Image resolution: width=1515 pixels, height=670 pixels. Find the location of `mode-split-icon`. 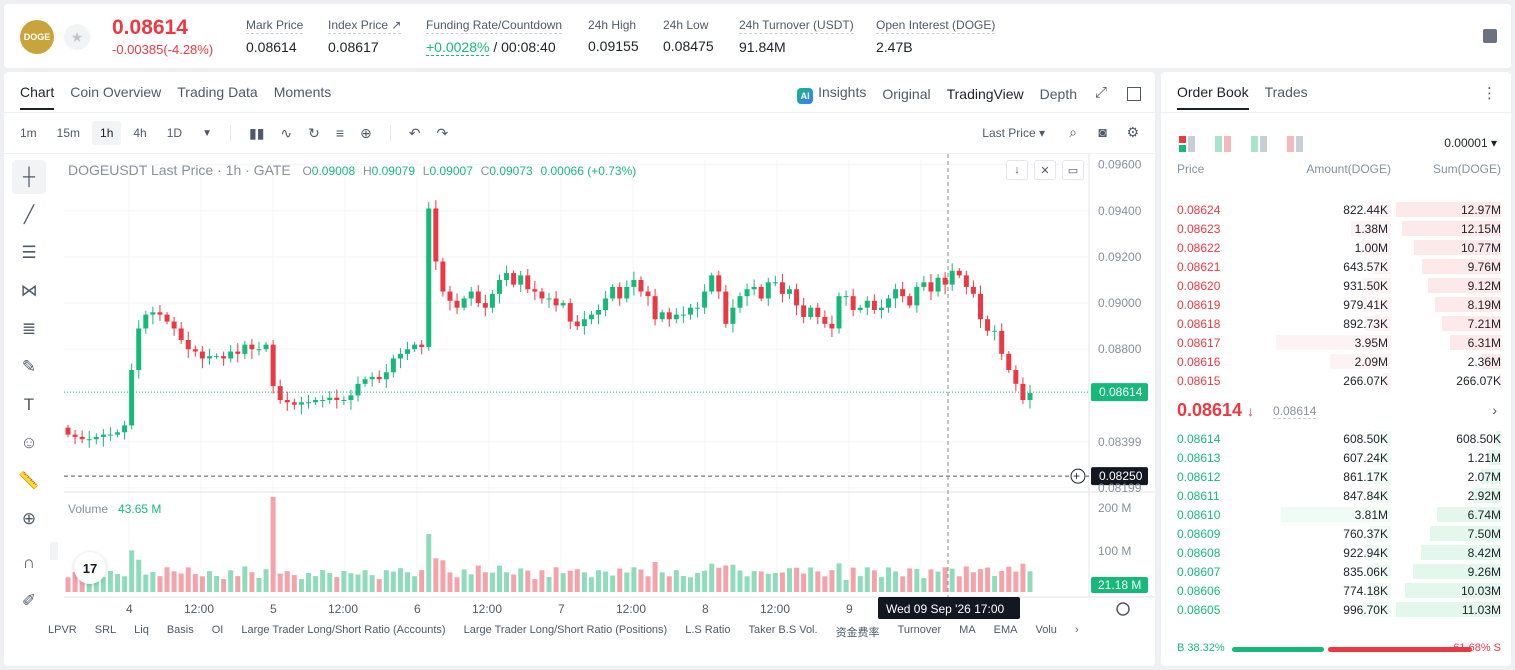

mode-split-icon is located at coordinates (1223, 144).